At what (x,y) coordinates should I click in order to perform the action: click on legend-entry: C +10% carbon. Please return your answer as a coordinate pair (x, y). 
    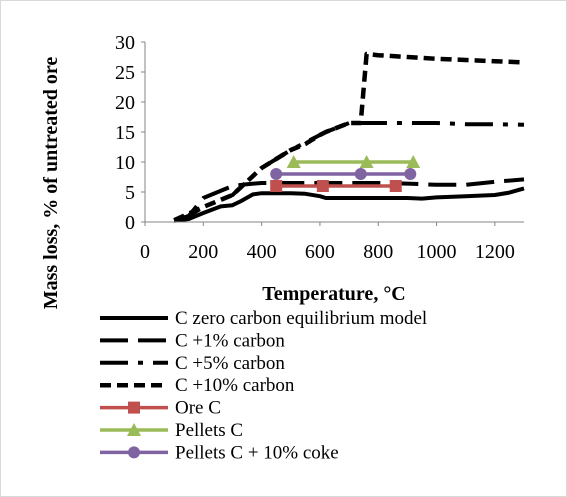
    Looking at the image, I should click on (197, 385).